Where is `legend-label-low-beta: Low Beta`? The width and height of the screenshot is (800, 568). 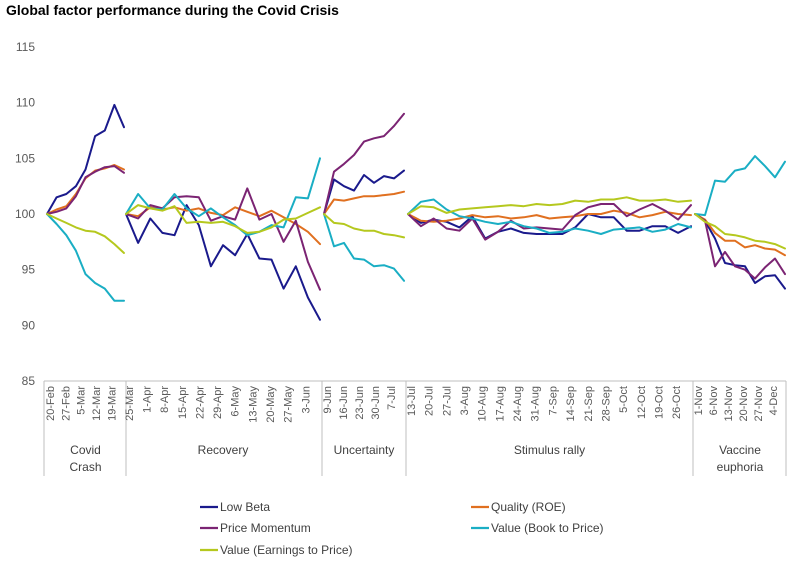
legend-label-low-beta: Low Beta is located at coordinates (245, 507).